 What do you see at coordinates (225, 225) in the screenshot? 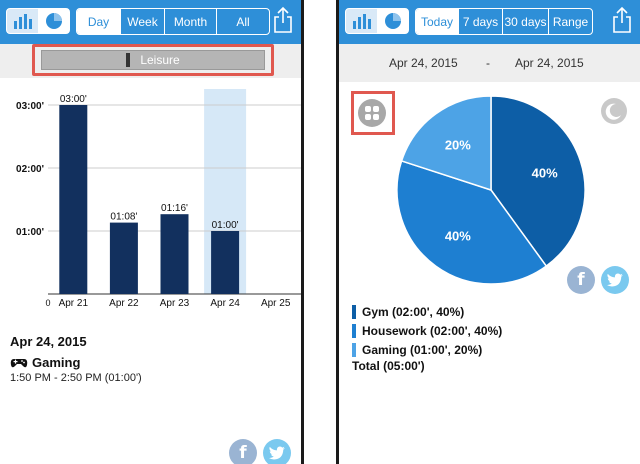
I see `data-label: 01:00'` at bounding box center [225, 225].